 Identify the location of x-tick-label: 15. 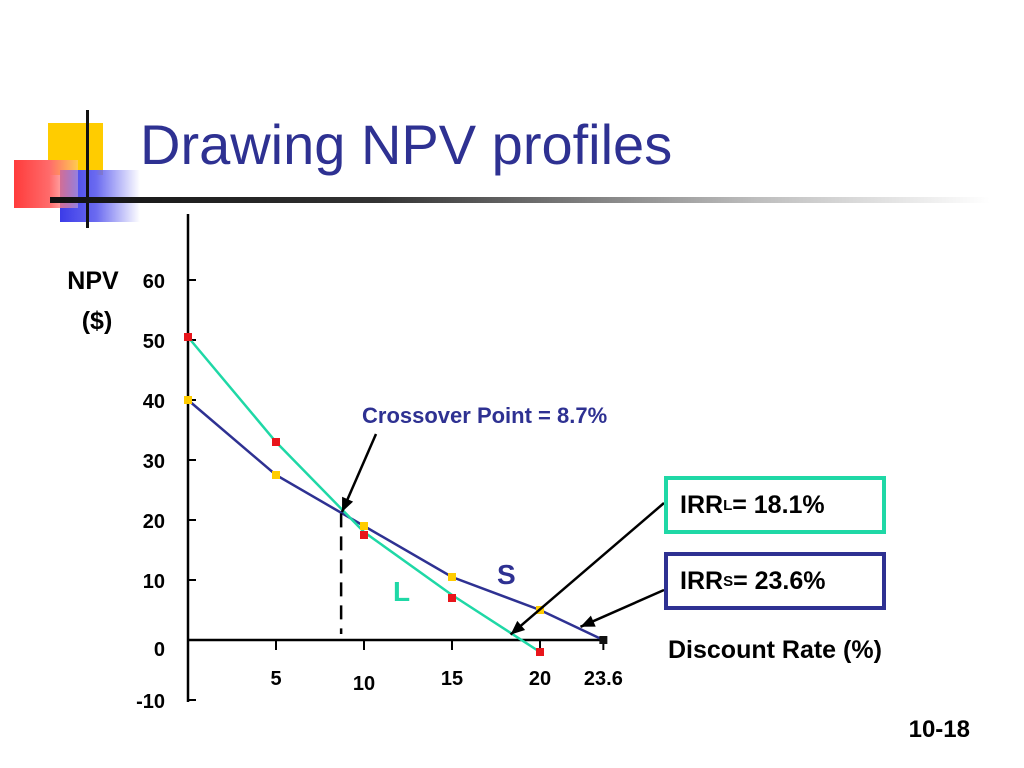
(452, 679).